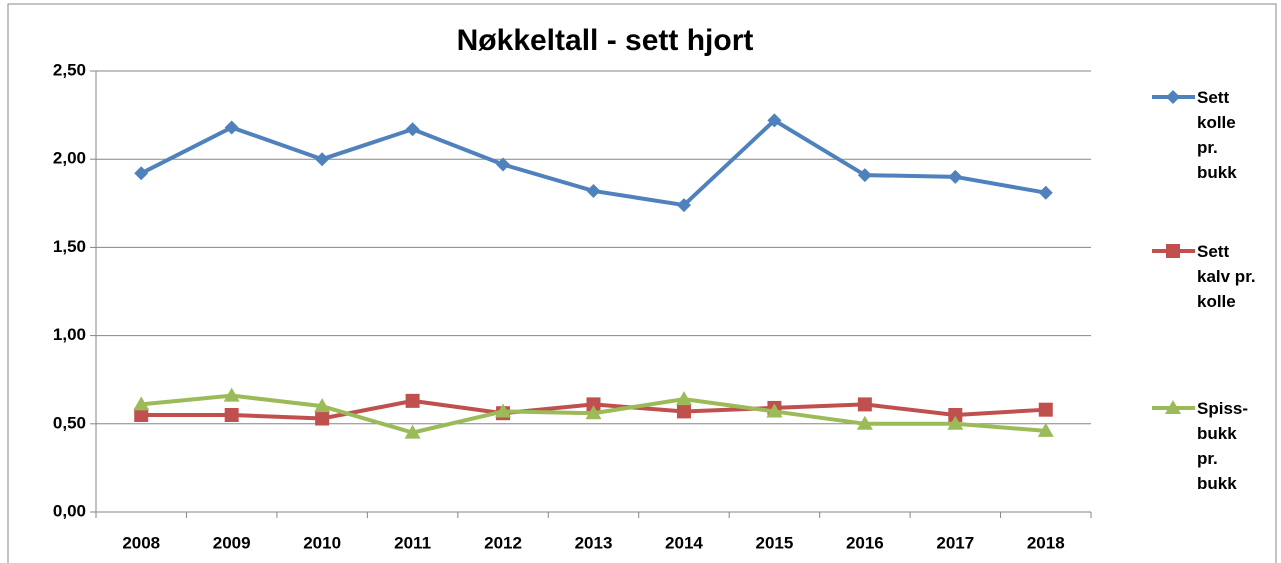  I want to click on x-tick-label: 2009, so click(232, 542).